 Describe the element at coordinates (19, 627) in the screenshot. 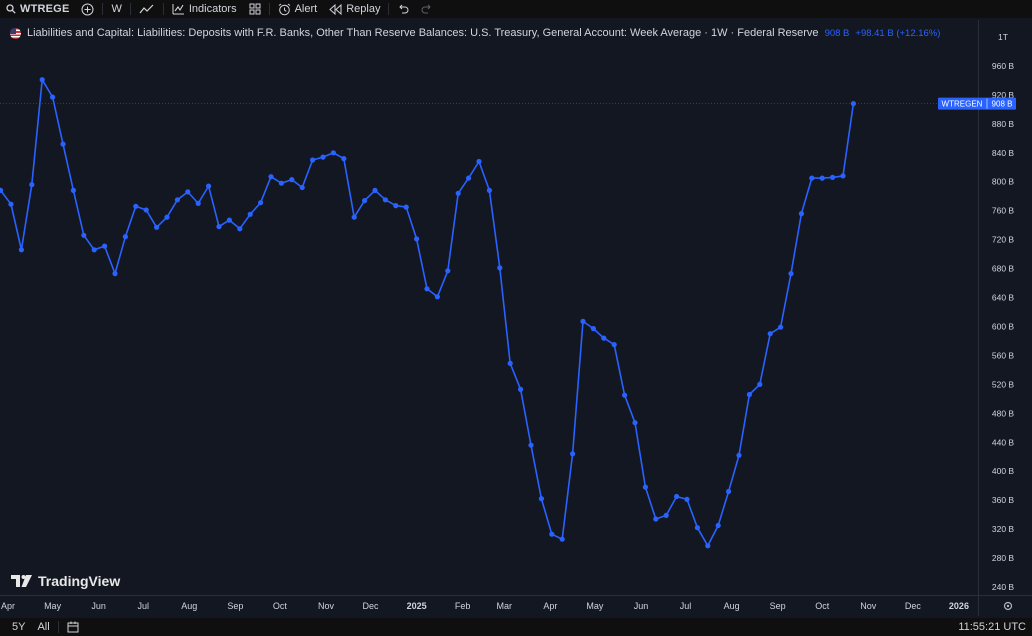

I see `range-5y-label: 5Y` at that location.